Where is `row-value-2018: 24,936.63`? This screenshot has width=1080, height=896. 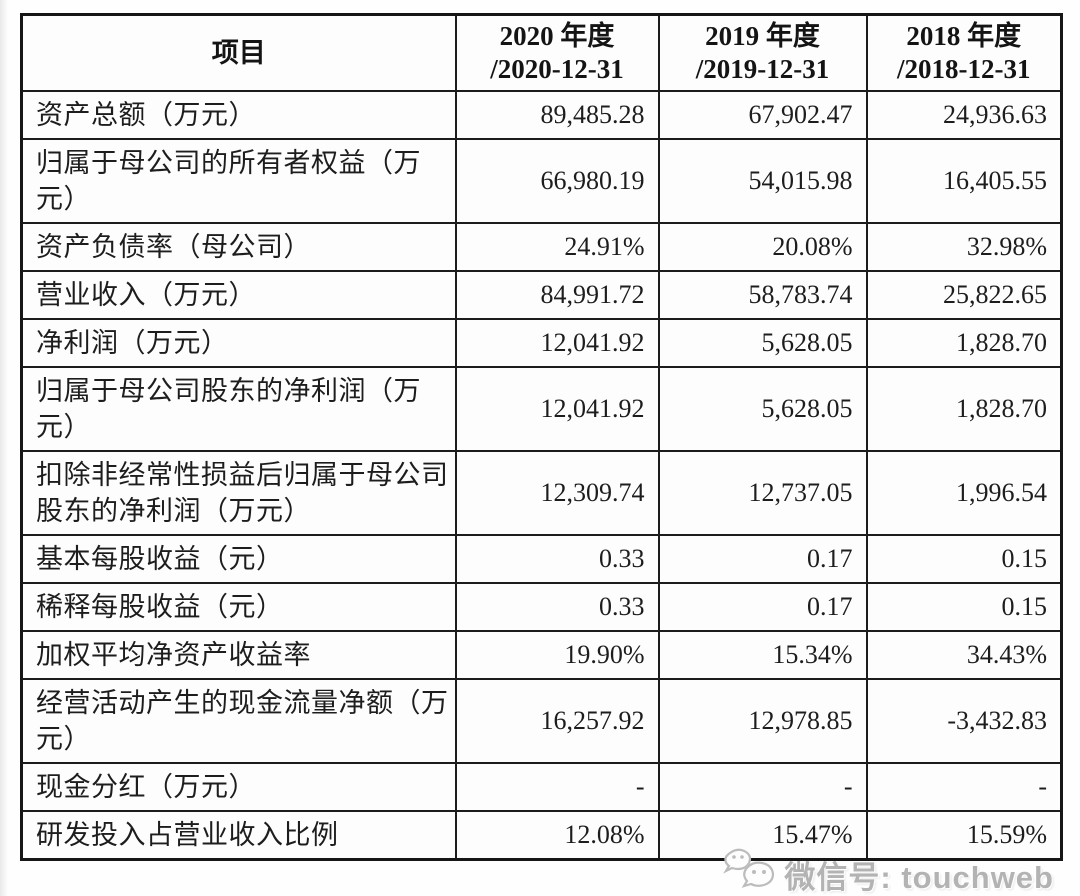
row-value-2018: 24,936.63 is located at coordinates (964, 115).